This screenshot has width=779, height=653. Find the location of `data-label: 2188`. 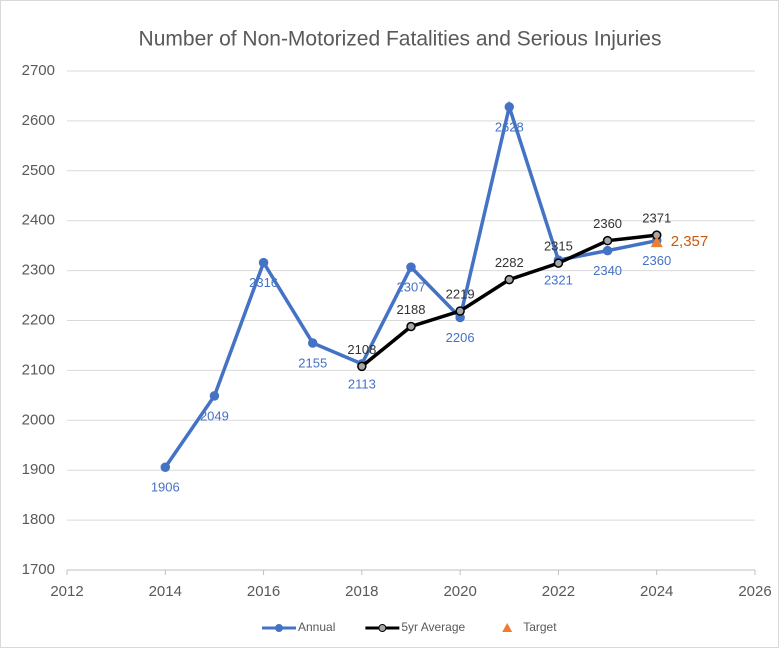

data-label: 2188 is located at coordinates (411, 309).